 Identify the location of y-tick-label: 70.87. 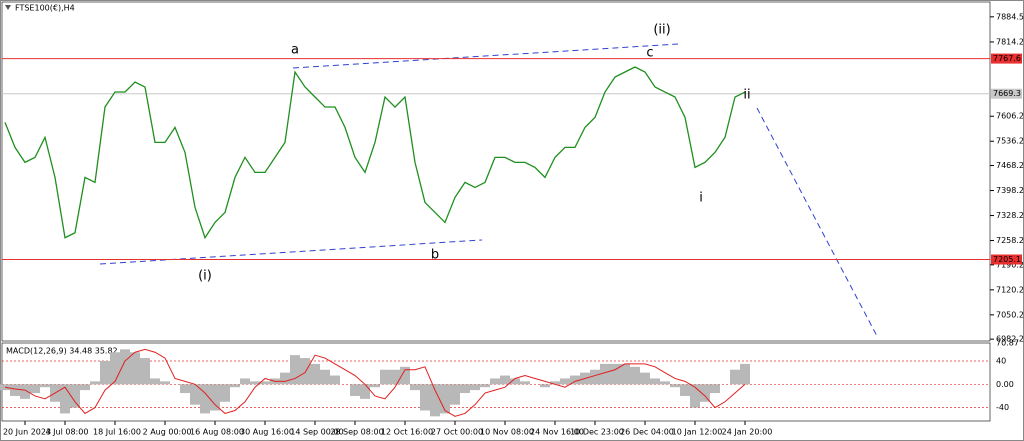
(1007, 343).